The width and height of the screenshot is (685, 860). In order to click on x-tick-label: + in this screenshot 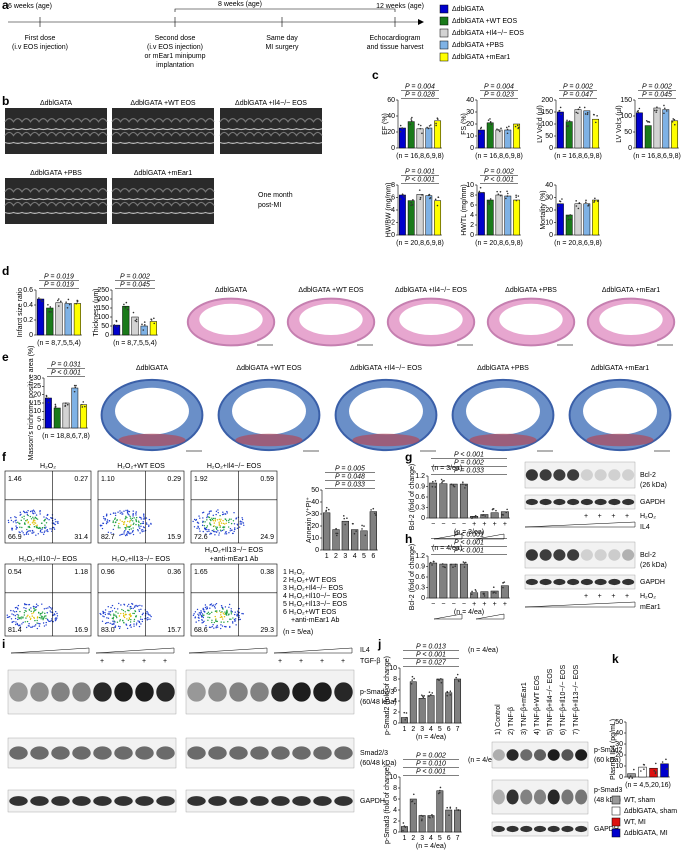, I will do `click(474, 604)`.